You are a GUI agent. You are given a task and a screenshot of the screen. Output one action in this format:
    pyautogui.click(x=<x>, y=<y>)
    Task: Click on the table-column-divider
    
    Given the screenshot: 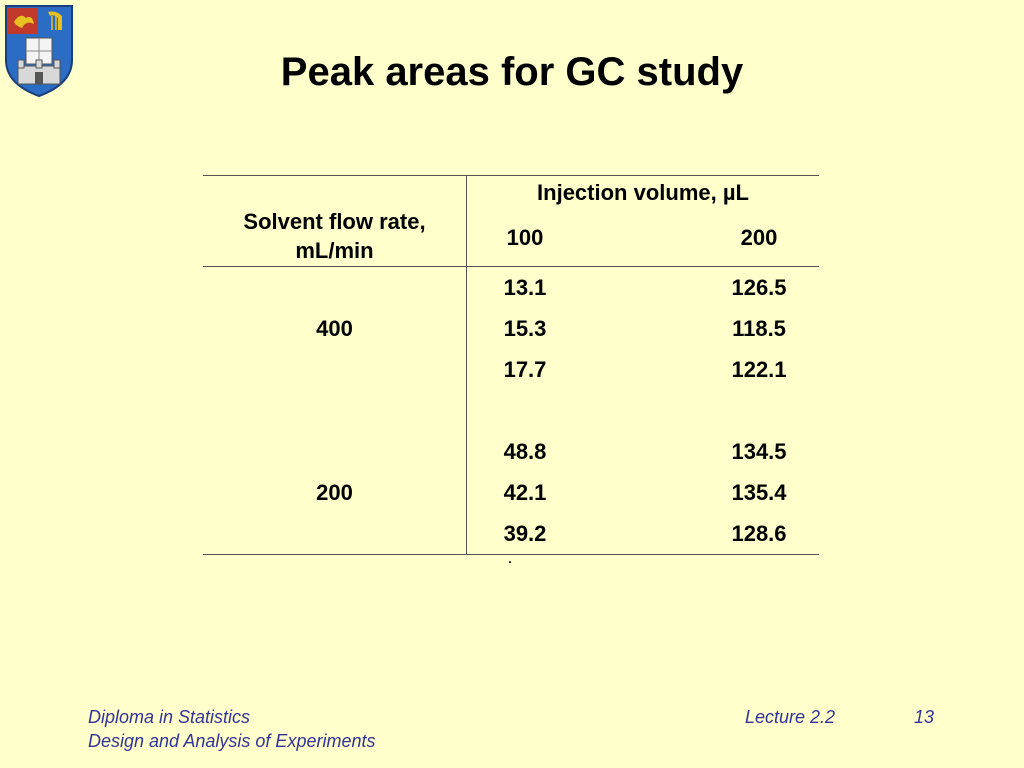 What is the action you would take?
    pyautogui.click(x=466, y=365)
    